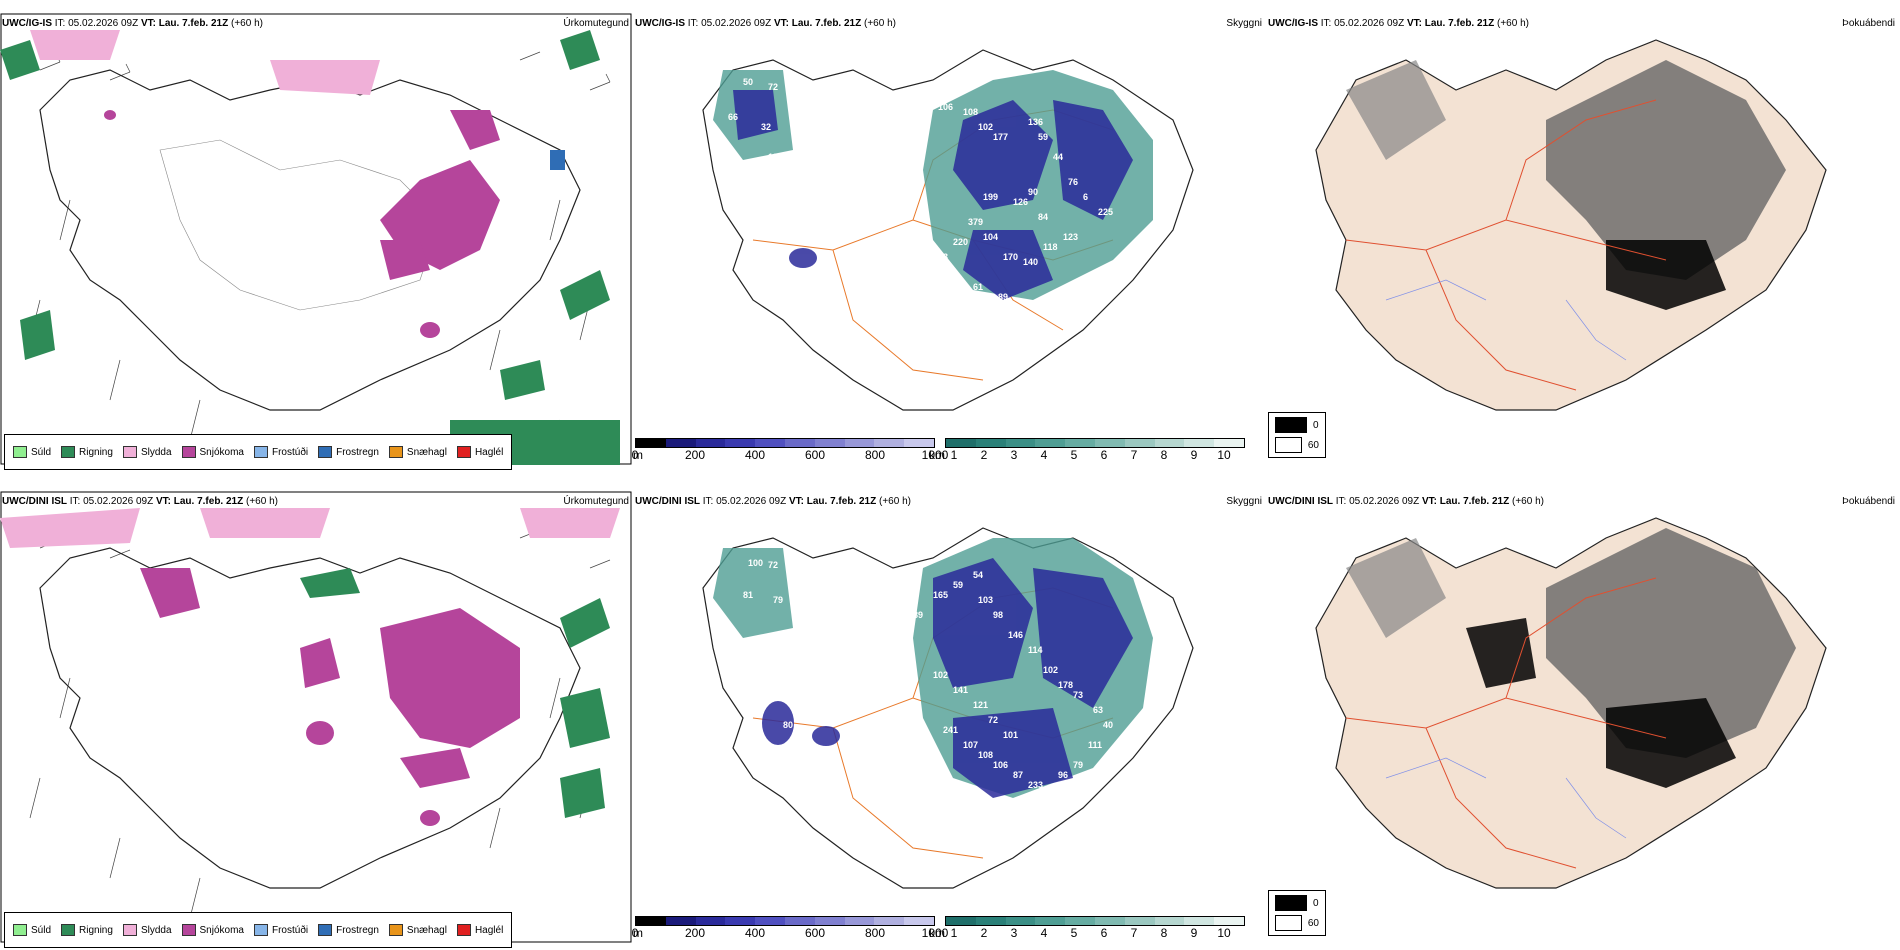 The width and height of the screenshot is (1900, 950). What do you see at coordinates (960, 242) in the screenshot?
I see `cloud-base-label: 220` at bounding box center [960, 242].